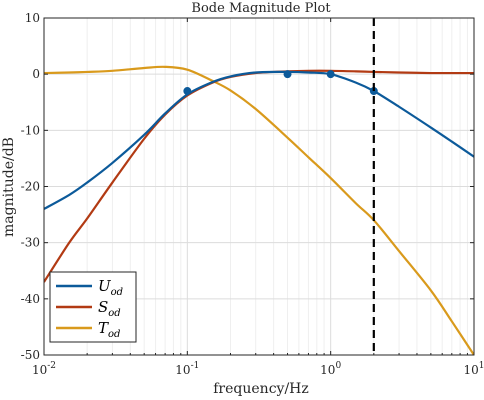 This screenshot has width=484, height=400. I want to click on y-tick-label: -20, so click(30, 187).